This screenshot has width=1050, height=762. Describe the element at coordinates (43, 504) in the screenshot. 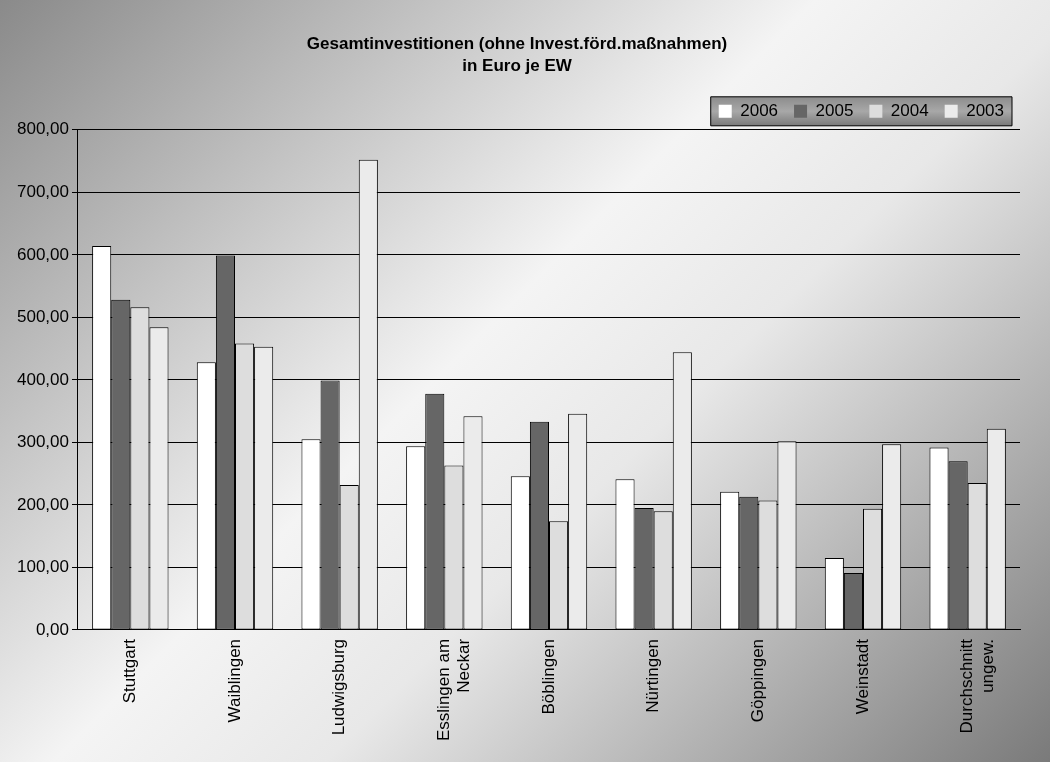

I see `y-tick-label: 200,00` at that location.